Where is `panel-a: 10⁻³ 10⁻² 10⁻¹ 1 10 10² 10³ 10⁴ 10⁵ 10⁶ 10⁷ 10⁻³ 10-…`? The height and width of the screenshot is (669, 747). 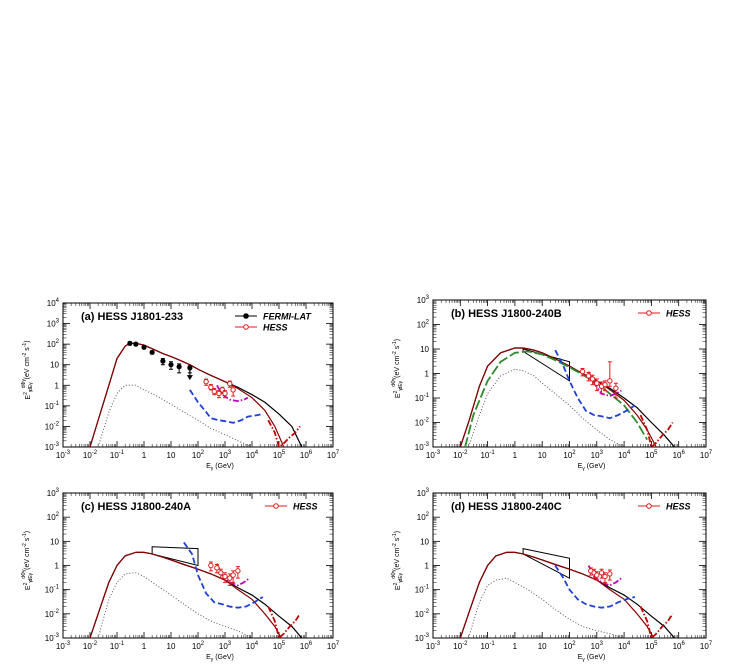
panel-a: 10⁻³ 10⁻² 10⁻¹ 1 10 10² 10³ 10⁴ 10⁵ 10⁶ 10⁷ 10⁻³ 10-… is located at coordinates (180, 385).